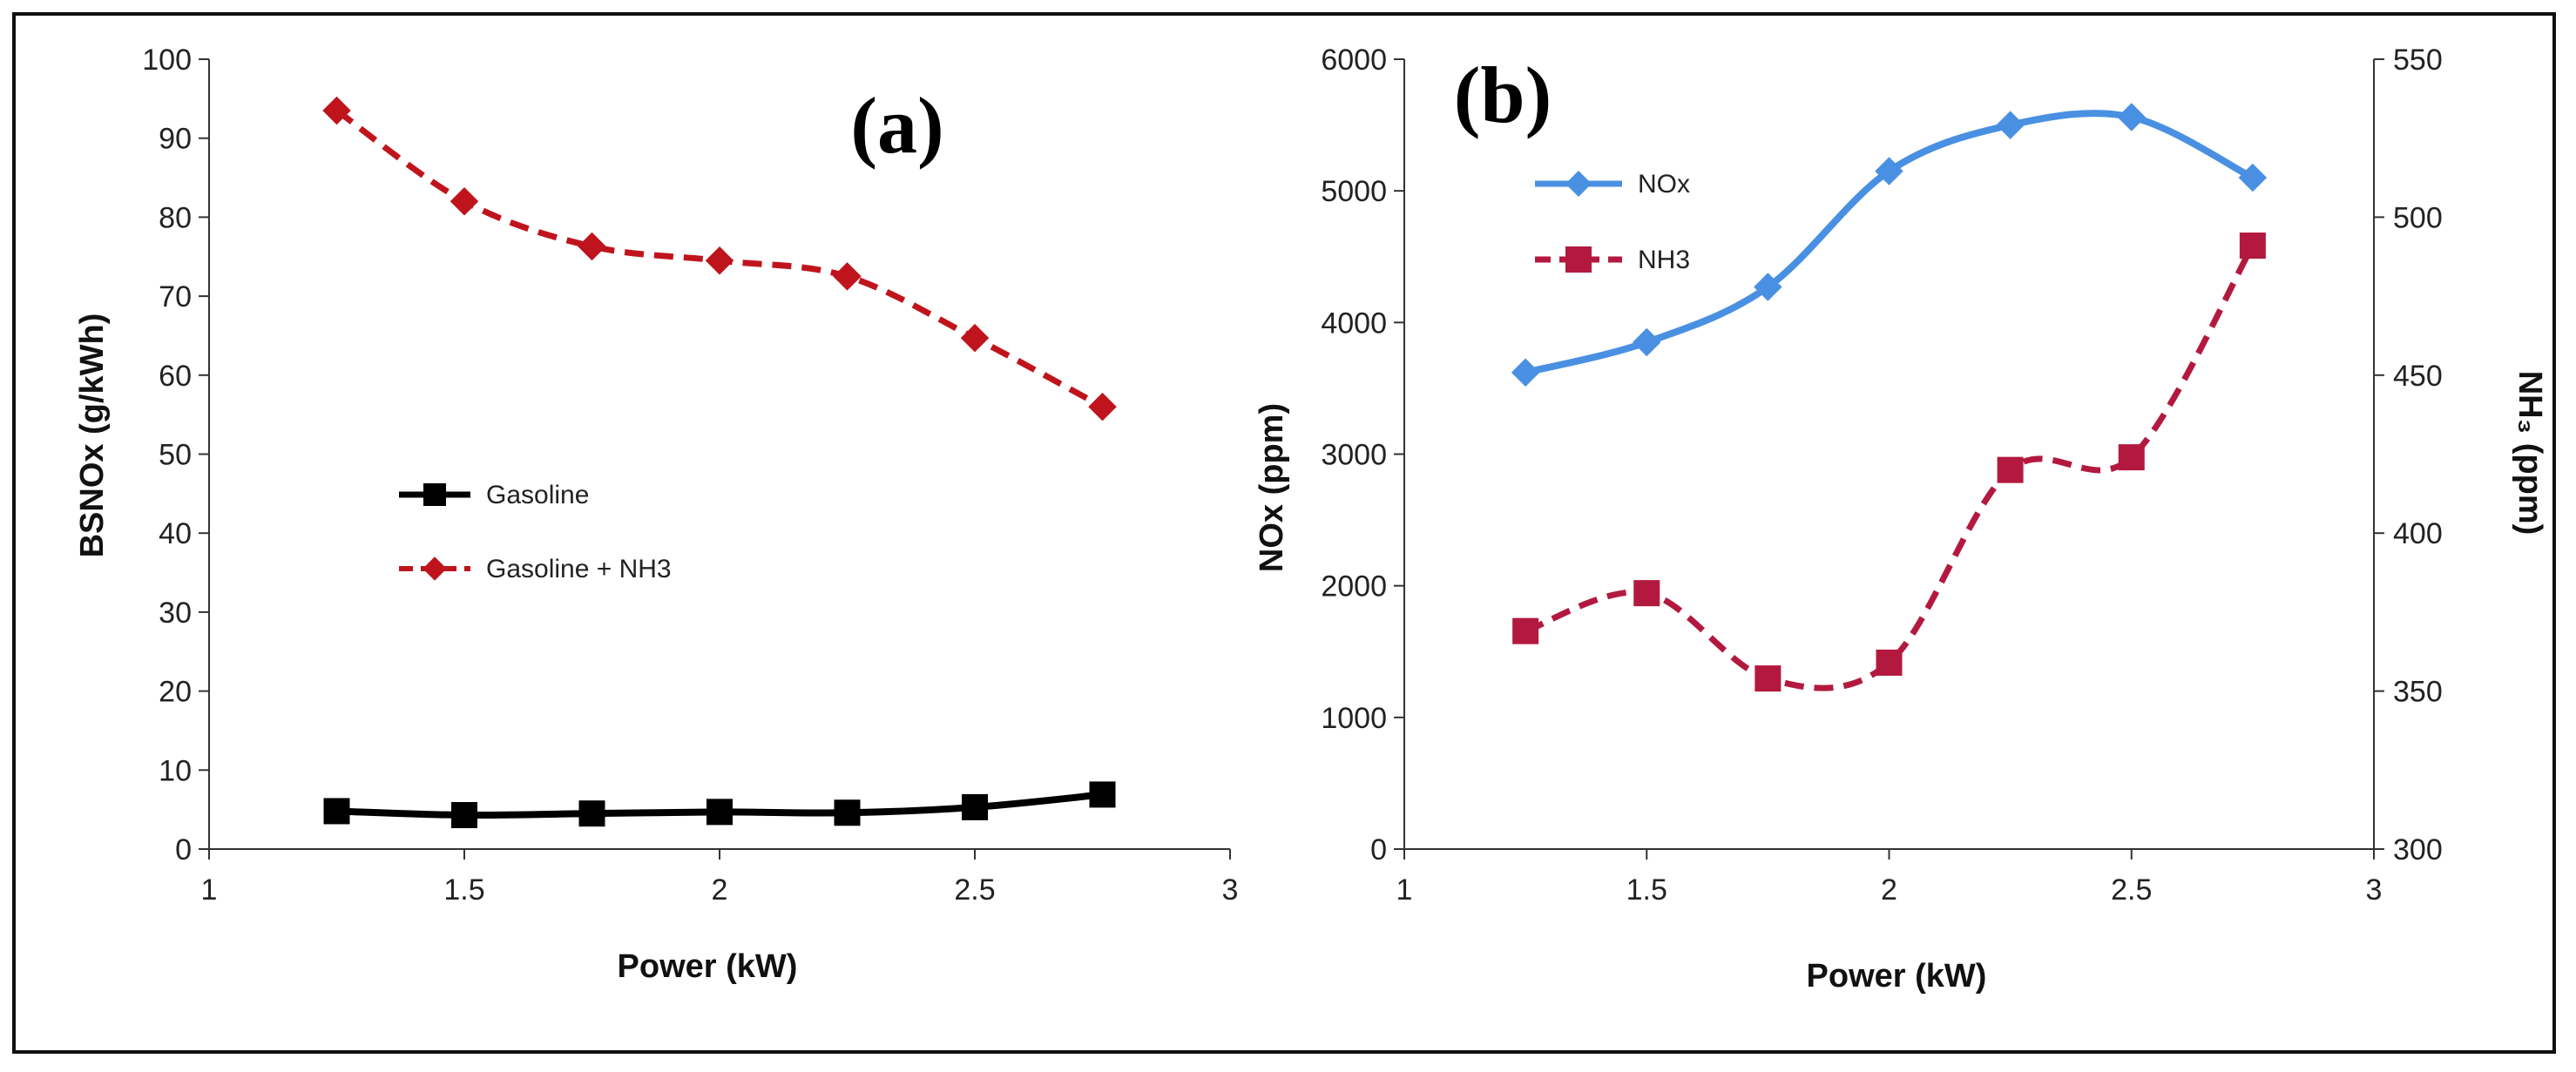 The height and width of the screenshot is (1072, 2576). What do you see at coordinates (434, 494) in the screenshot?
I see `legend-a-gasoline-marker` at bounding box center [434, 494].